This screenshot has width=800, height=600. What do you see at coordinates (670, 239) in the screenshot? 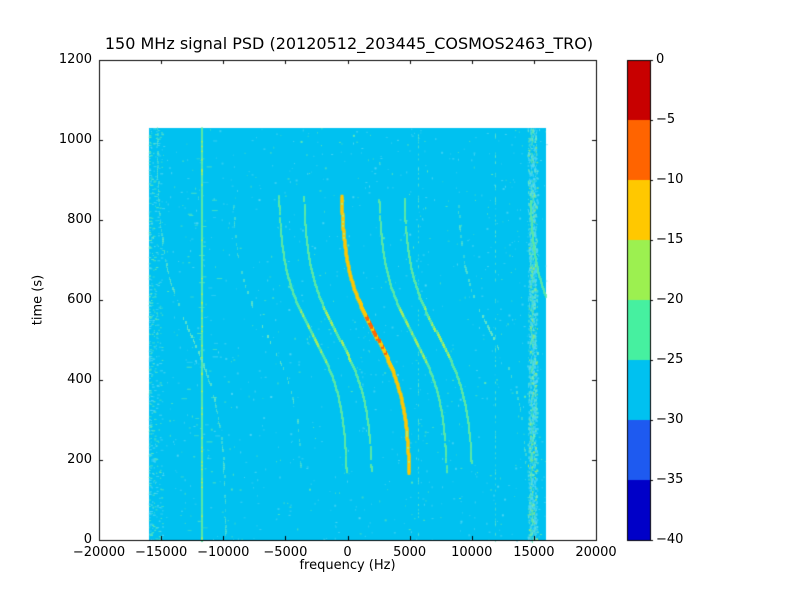
I see `colorbar-tick-label: −15` at bounding box center [670, 239].